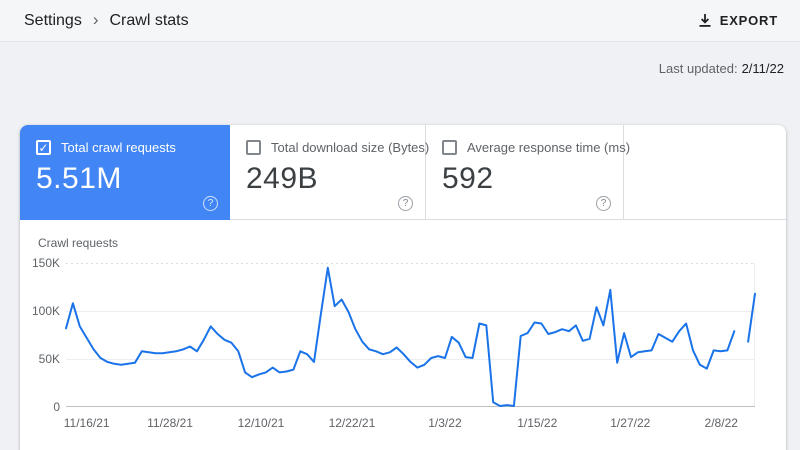 The image size is (800, 450). I want to click on x-tick-label: 1/3/22, so click(445, 423).